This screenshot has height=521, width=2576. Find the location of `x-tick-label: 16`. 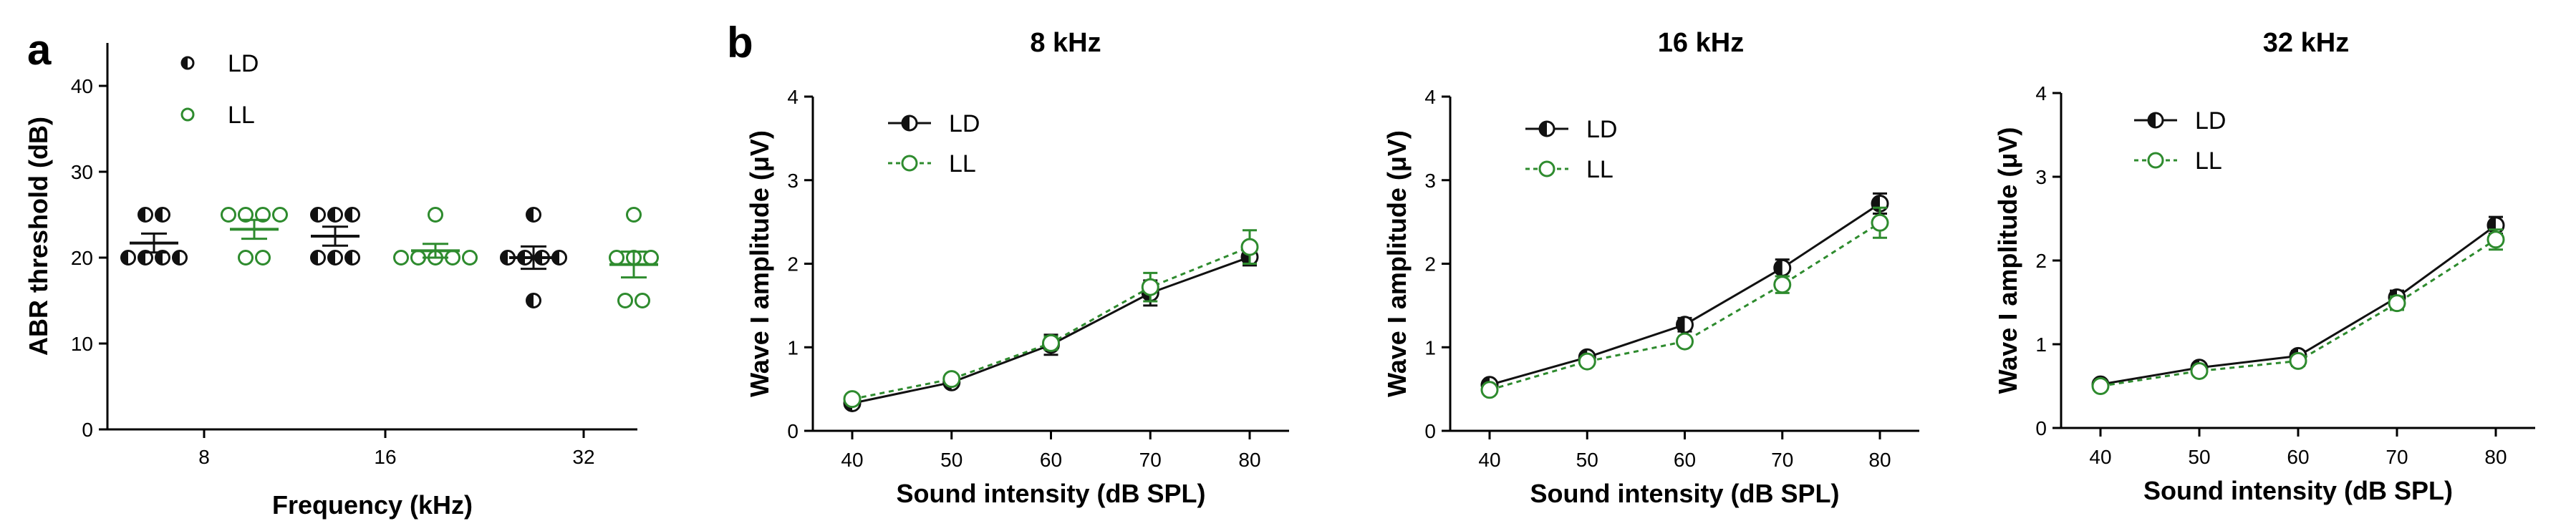

x-tick-label: 16 is located at coordinates (385, 457).